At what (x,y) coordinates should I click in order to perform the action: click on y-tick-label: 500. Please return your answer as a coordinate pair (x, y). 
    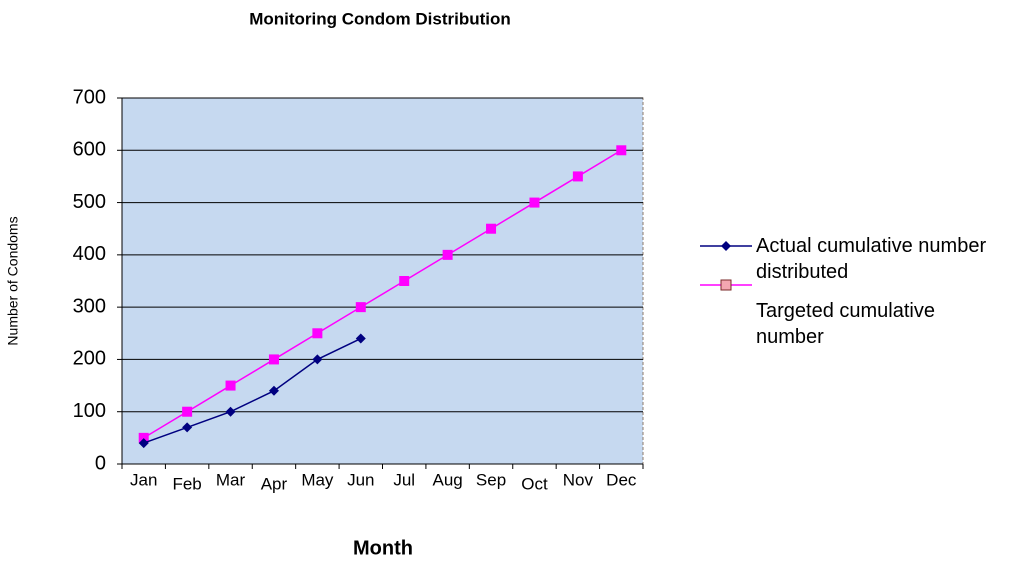
    Looking at the image, I should click on (89, 202).